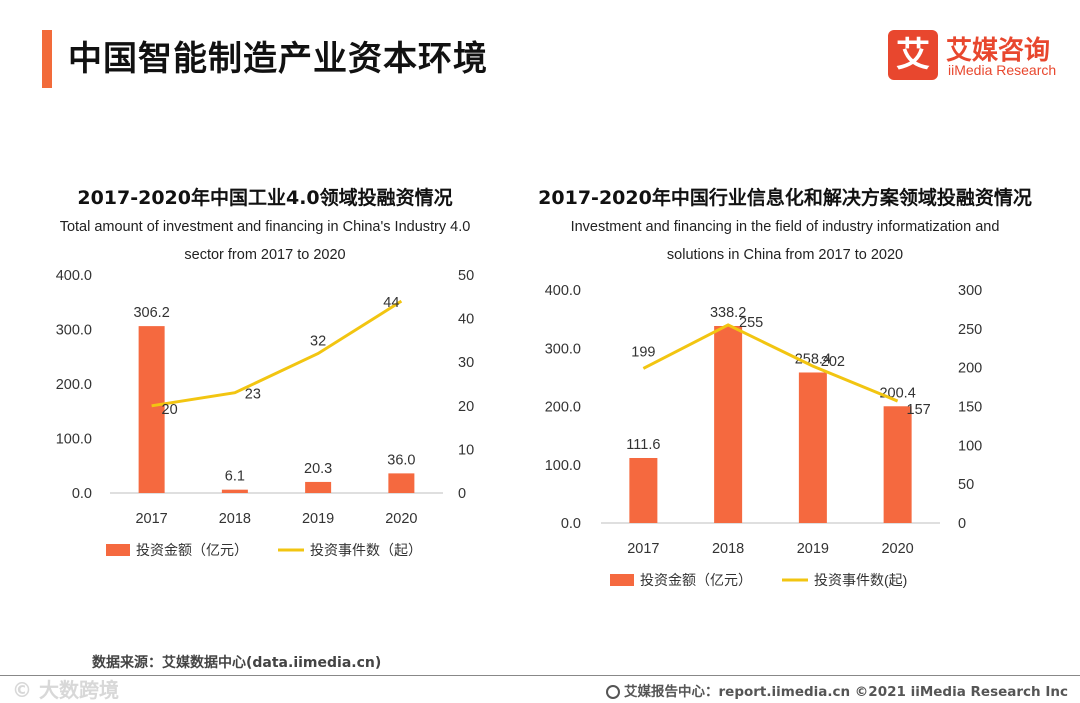 This screenshot has width=1080, height=703. Describe the element at coordinates (366, 550) in the screenshot. I see `c1-legend-line-label: 投资事件数（起）` at that location.